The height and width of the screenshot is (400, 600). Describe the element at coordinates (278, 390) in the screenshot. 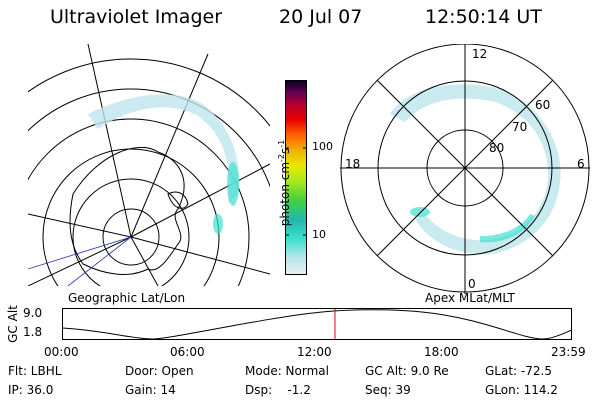

I see `dsp-value: Dsp: -1.2` at that location.